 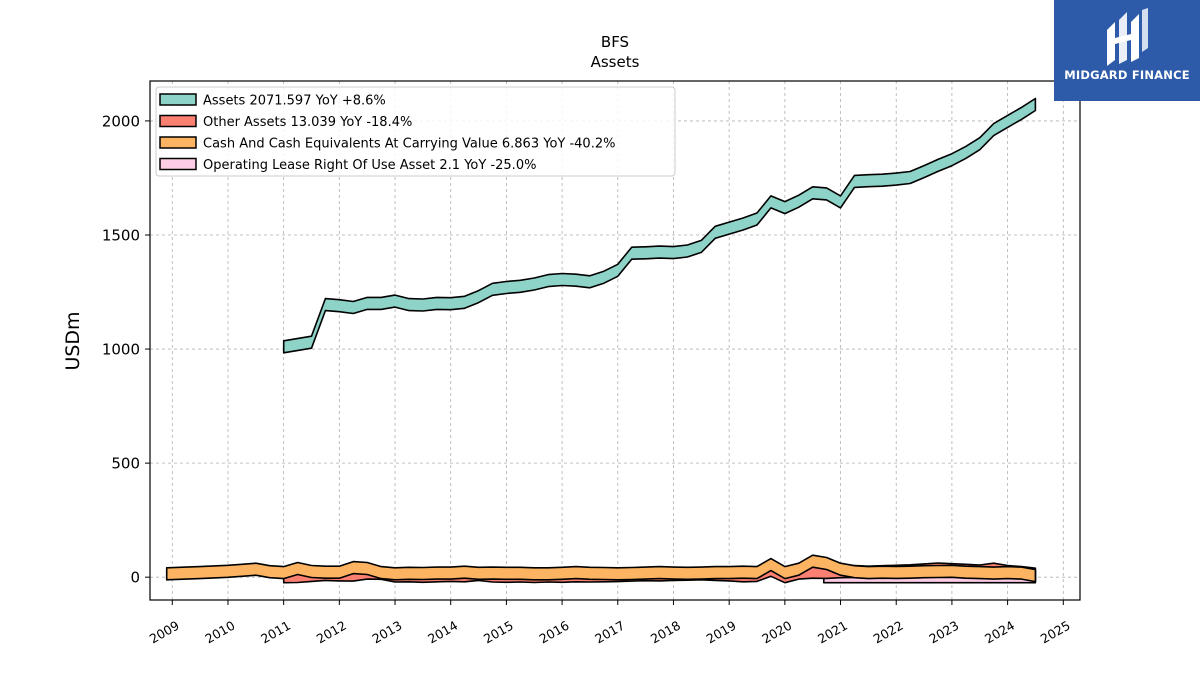 I want to click on y-axis: 0 500 1000 1500 2000, so click(x=126, y=349).